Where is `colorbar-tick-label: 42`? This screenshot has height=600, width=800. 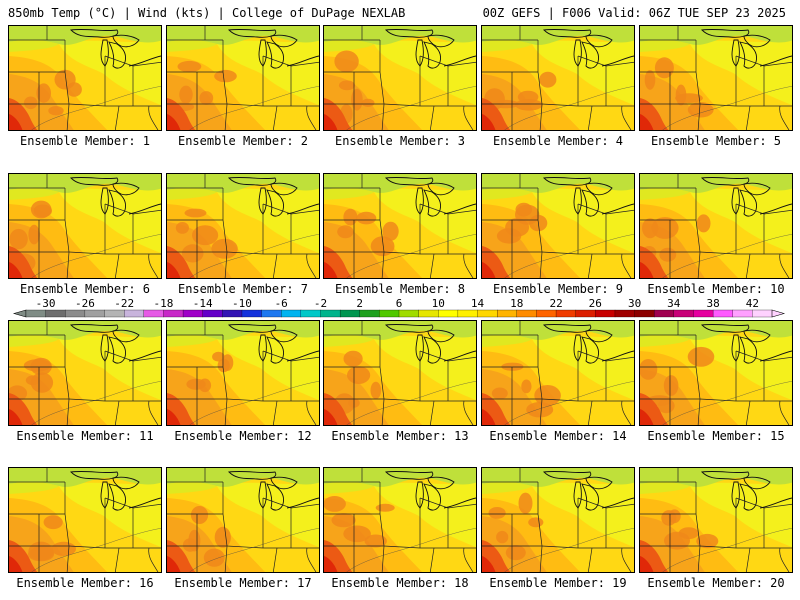
colorbar-tick-label: 42 is located at coordinates (752, 303).